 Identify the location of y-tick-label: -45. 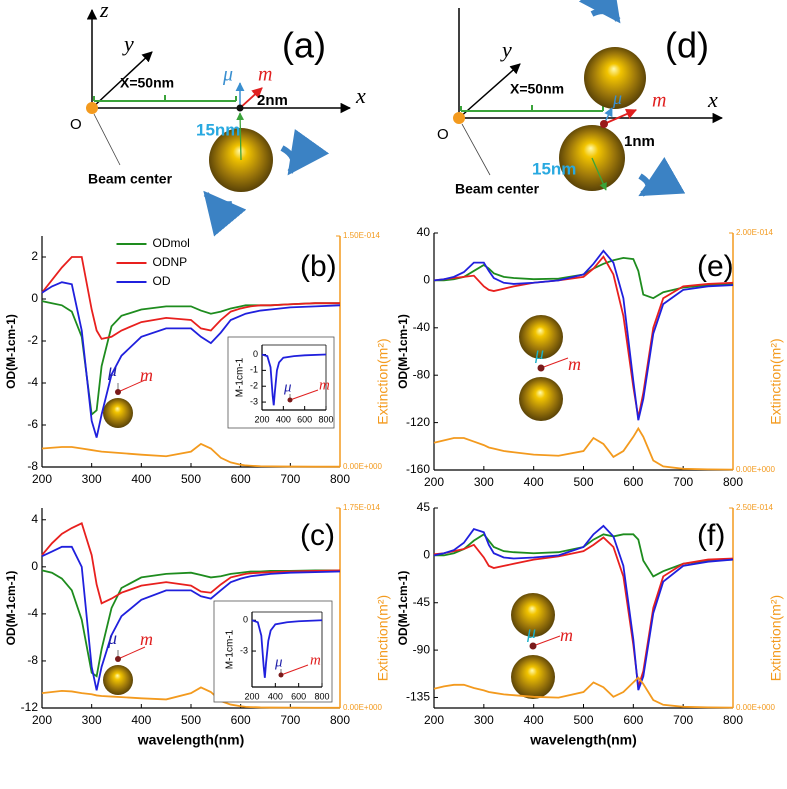
(422, 602).